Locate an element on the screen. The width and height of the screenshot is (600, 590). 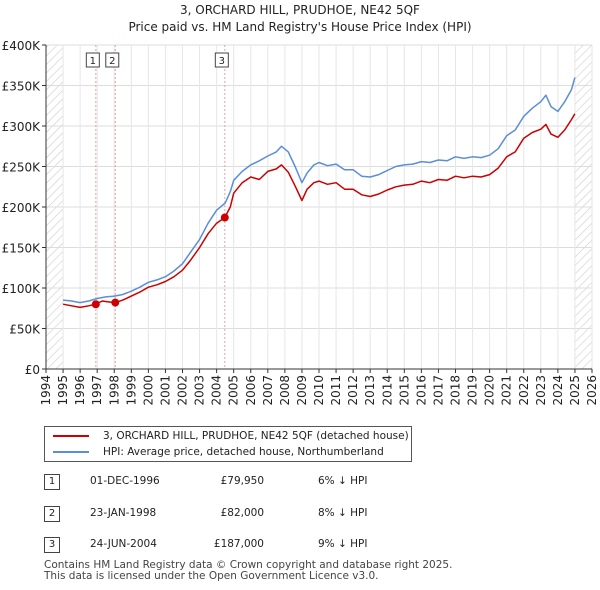
sale-date: 23-JAN-1998 is located at coordinates (123, 513).